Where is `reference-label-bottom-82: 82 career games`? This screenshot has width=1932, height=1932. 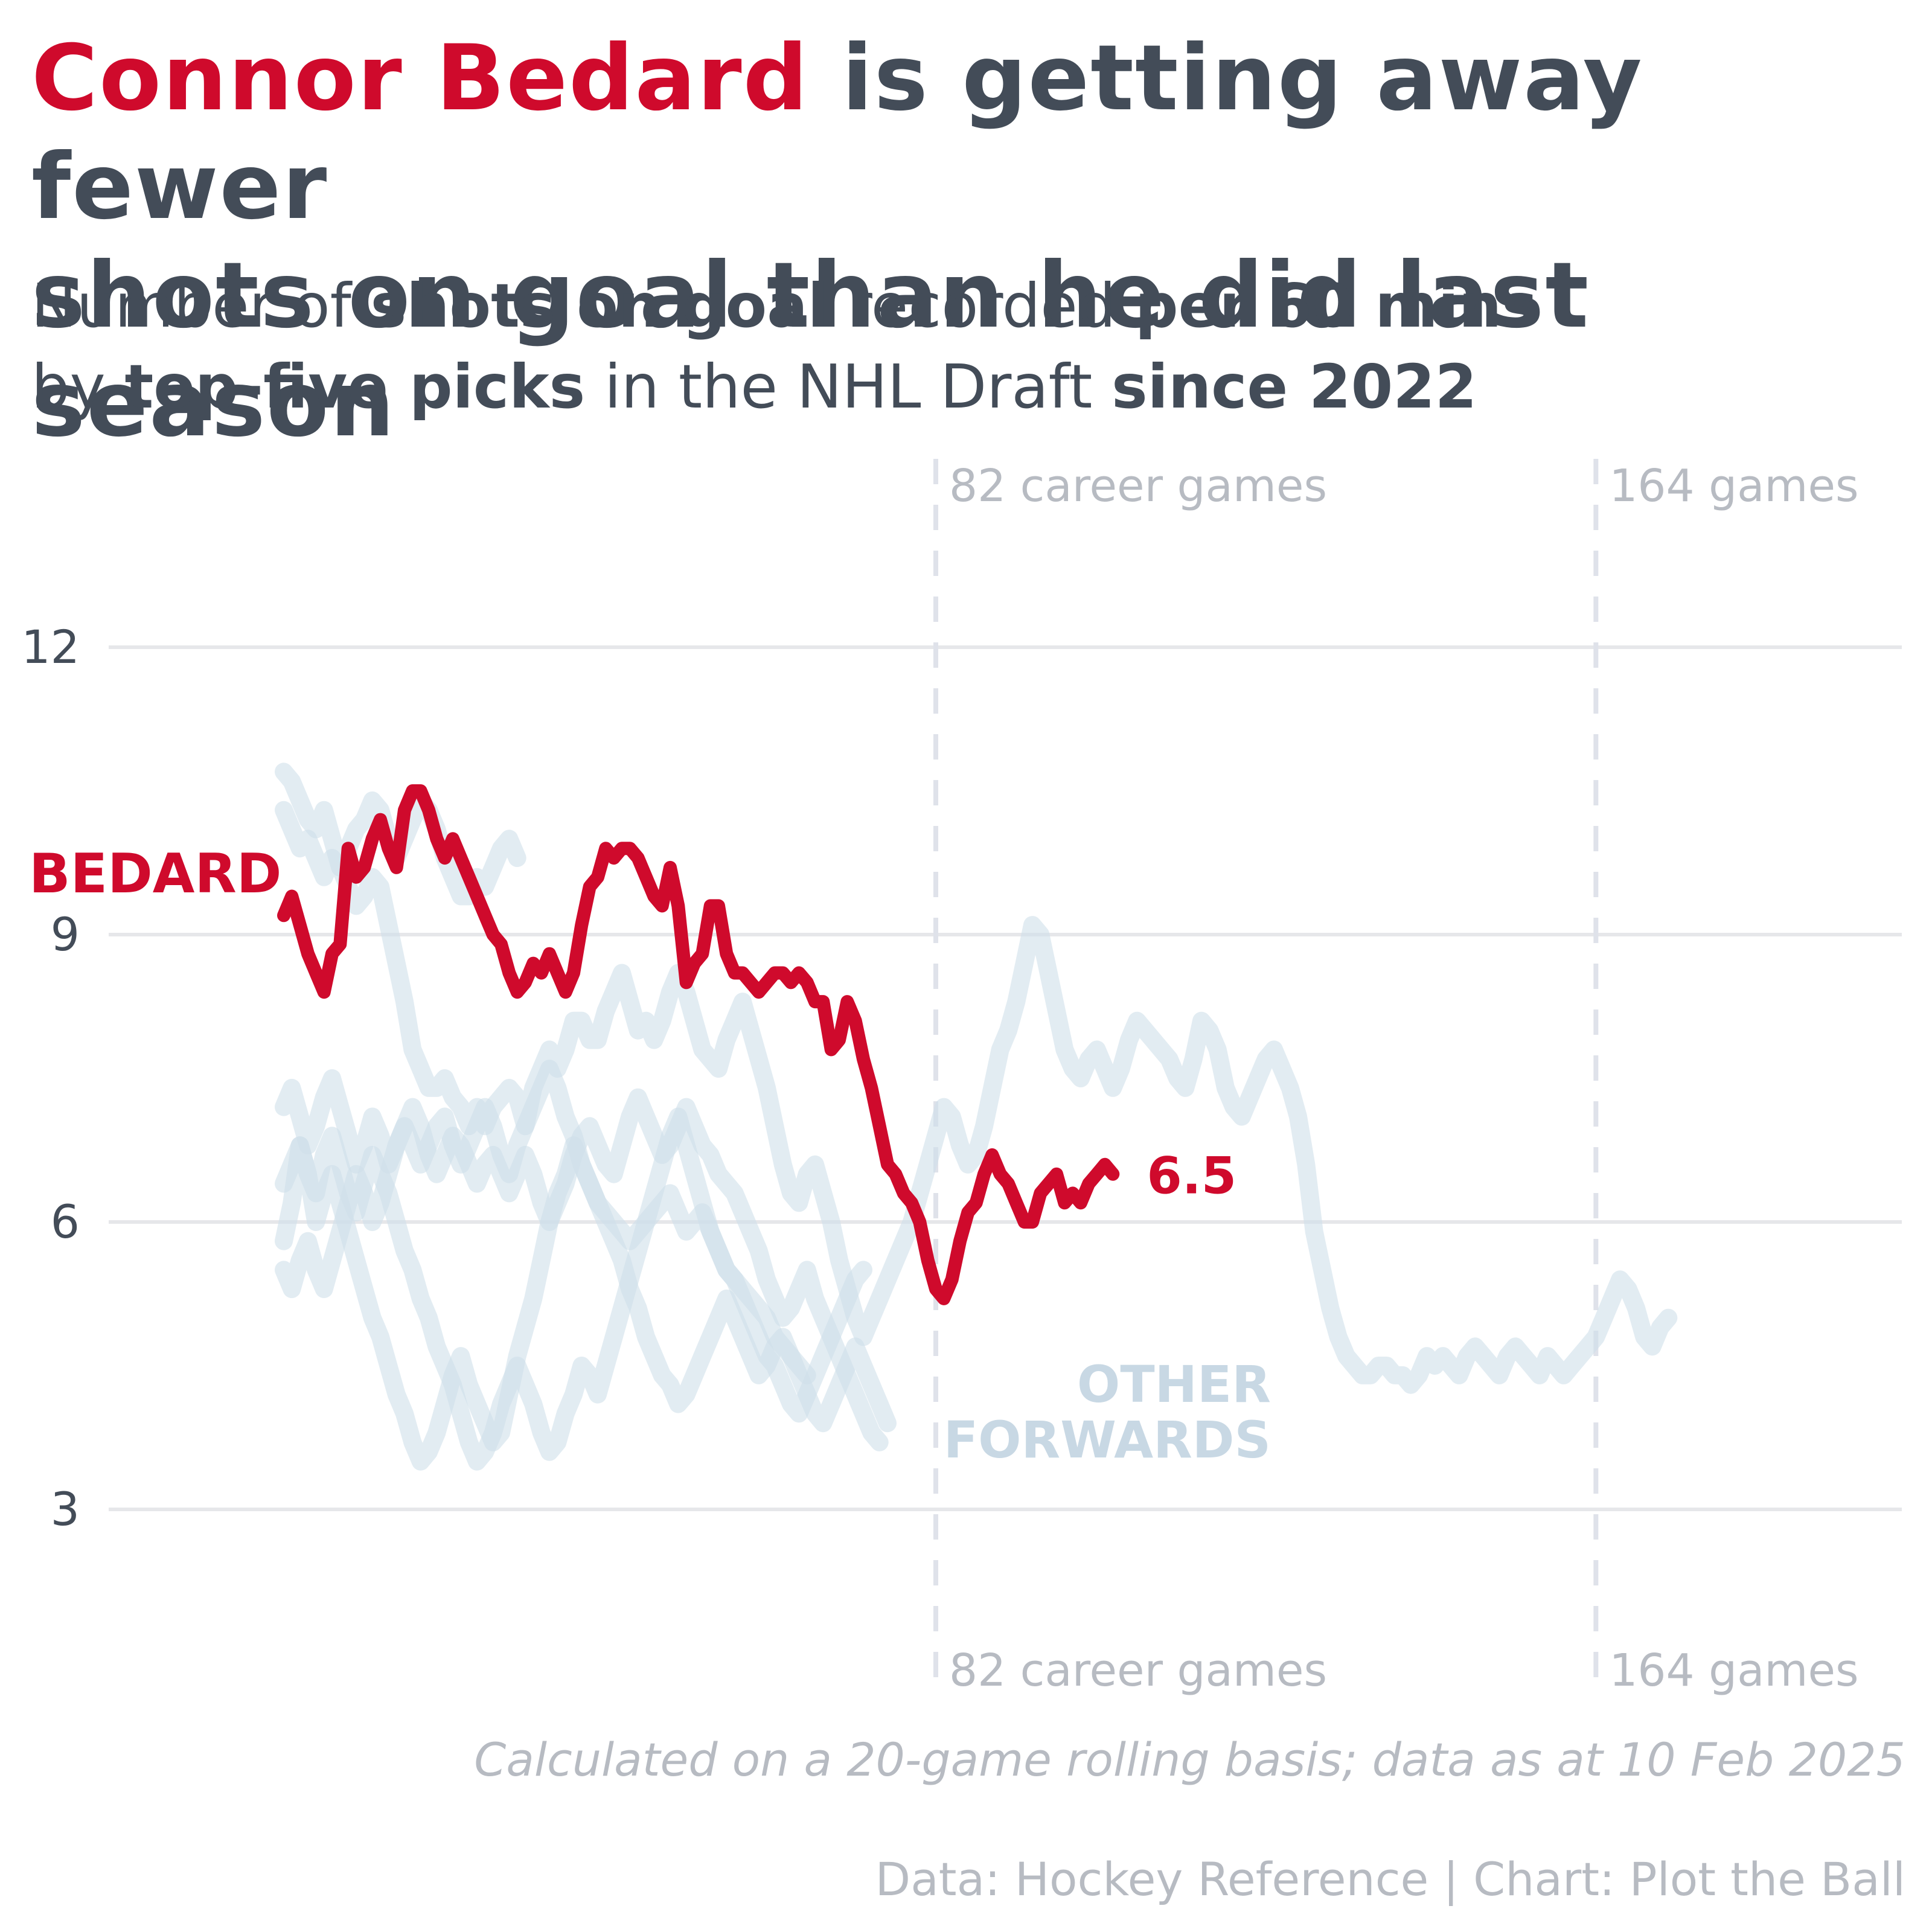 reference-label-bottom-82: 82 career games is located at coordinates (1138, 1671).